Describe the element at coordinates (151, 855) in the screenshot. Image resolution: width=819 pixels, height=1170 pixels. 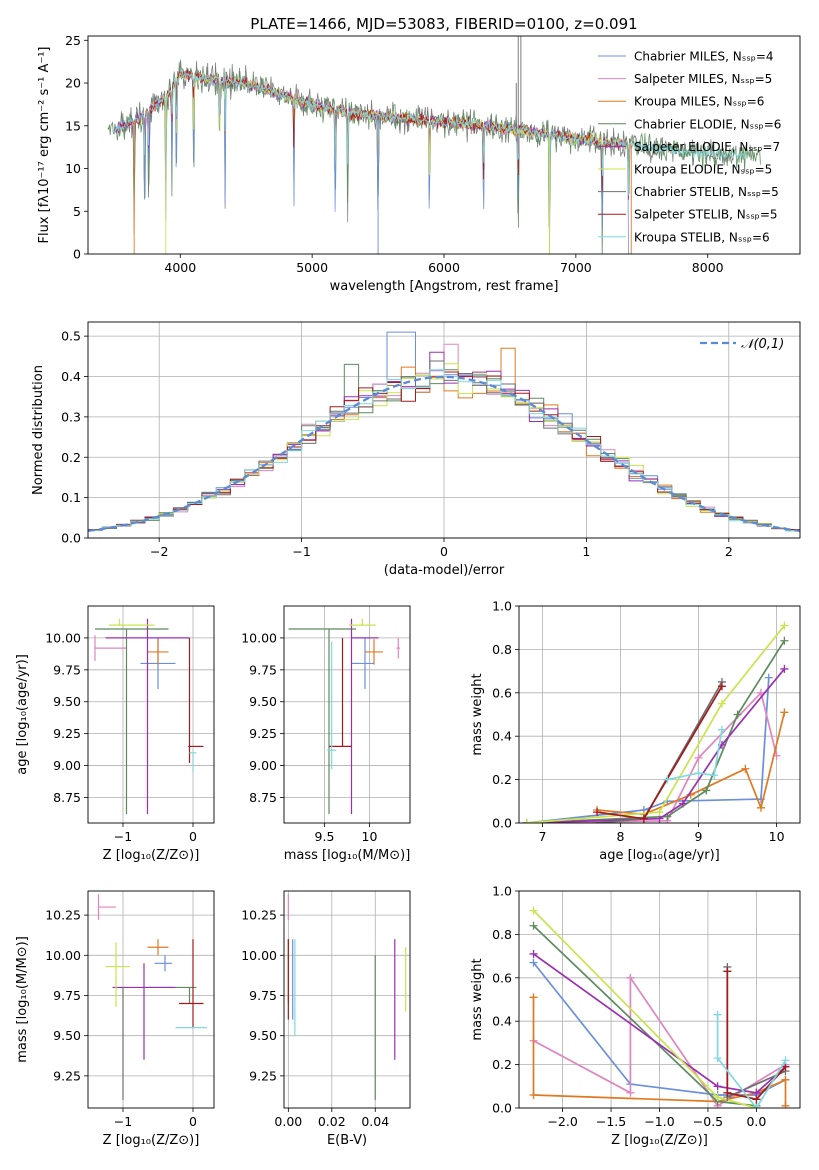
I see `x-axis-label: Z [log₁₀(Z/Z⊙)]` at that location.